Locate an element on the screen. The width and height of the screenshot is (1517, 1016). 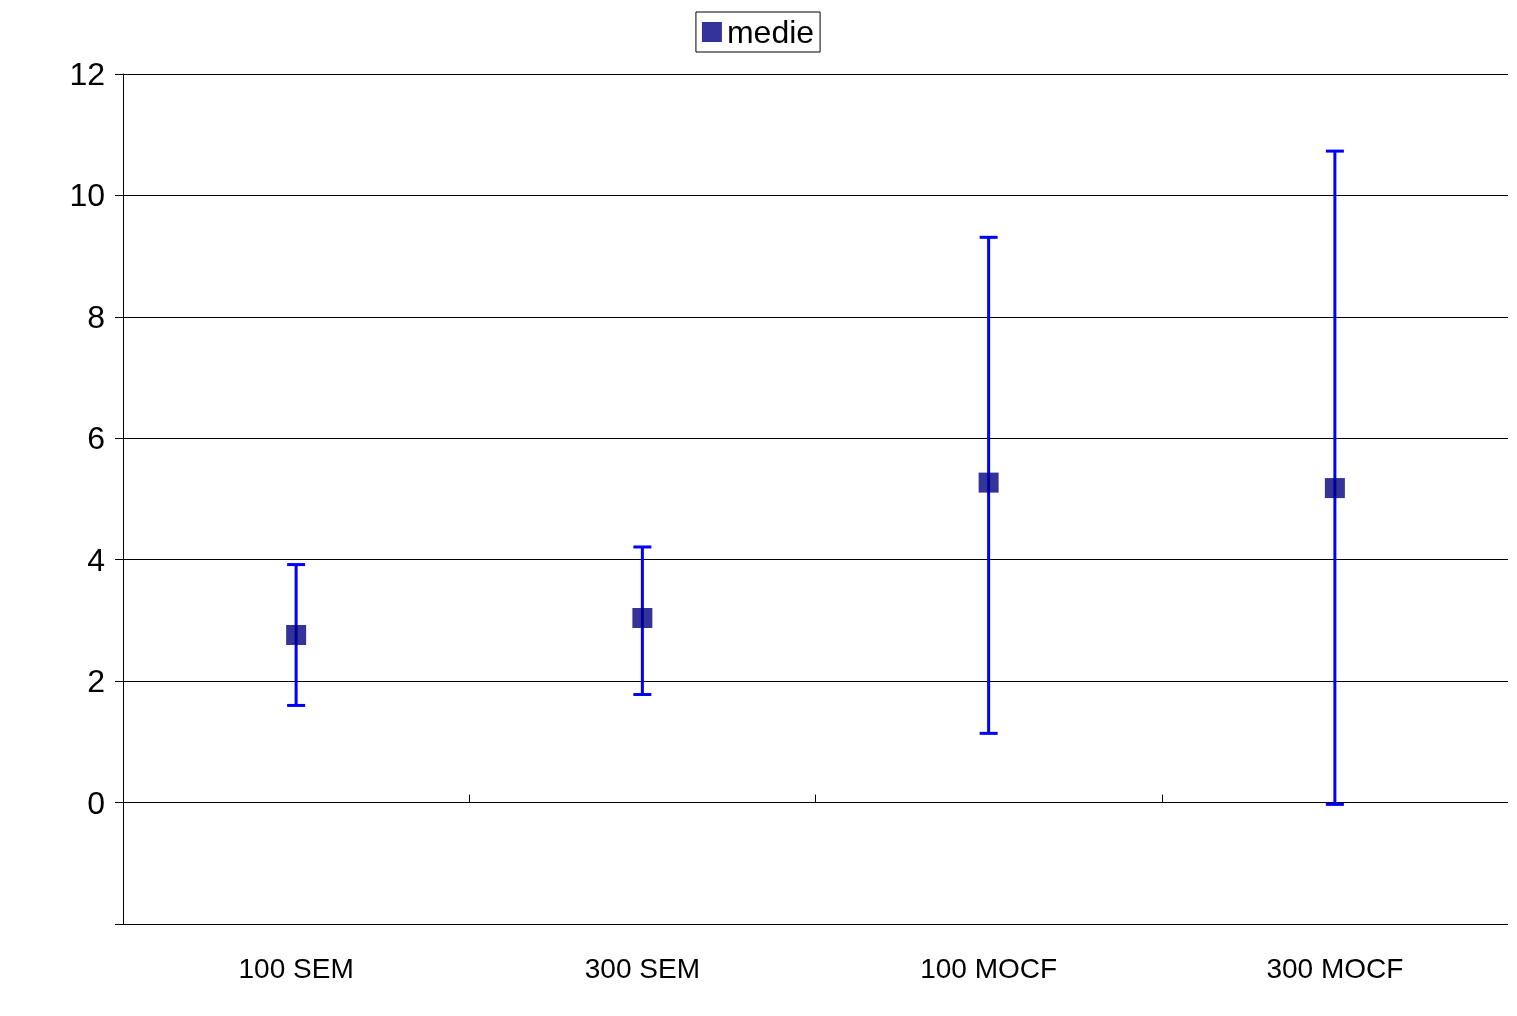
x-tick-label: 300 SEM is located at coordinates (642, 968).